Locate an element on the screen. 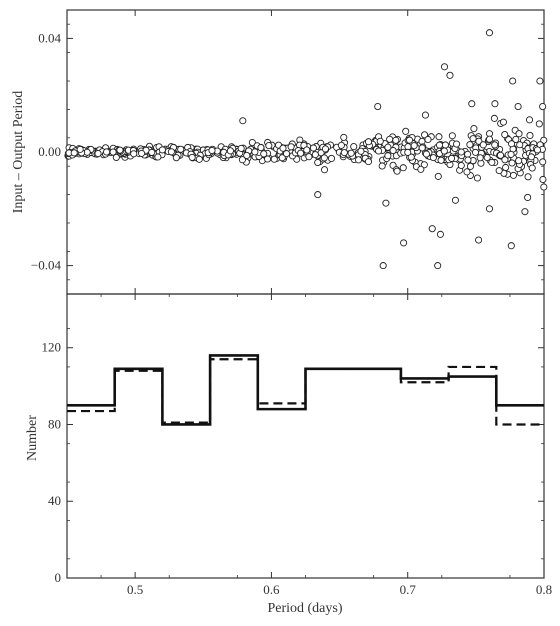 The width and height of the screenshot is (560, 626). histogram-x-tick-label: 0.5 is located at coordinates (135, 589).